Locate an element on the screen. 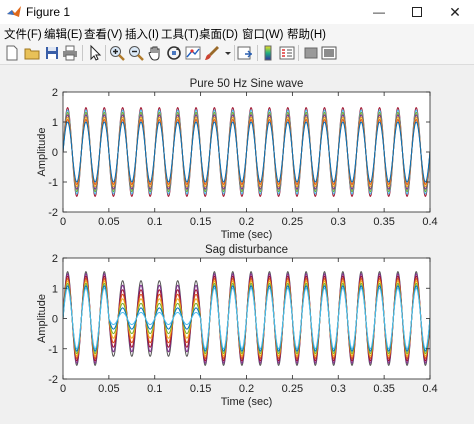 The width and height of the screenshot is (474, 424). pointer-icon is located at coordinates (95, 53).